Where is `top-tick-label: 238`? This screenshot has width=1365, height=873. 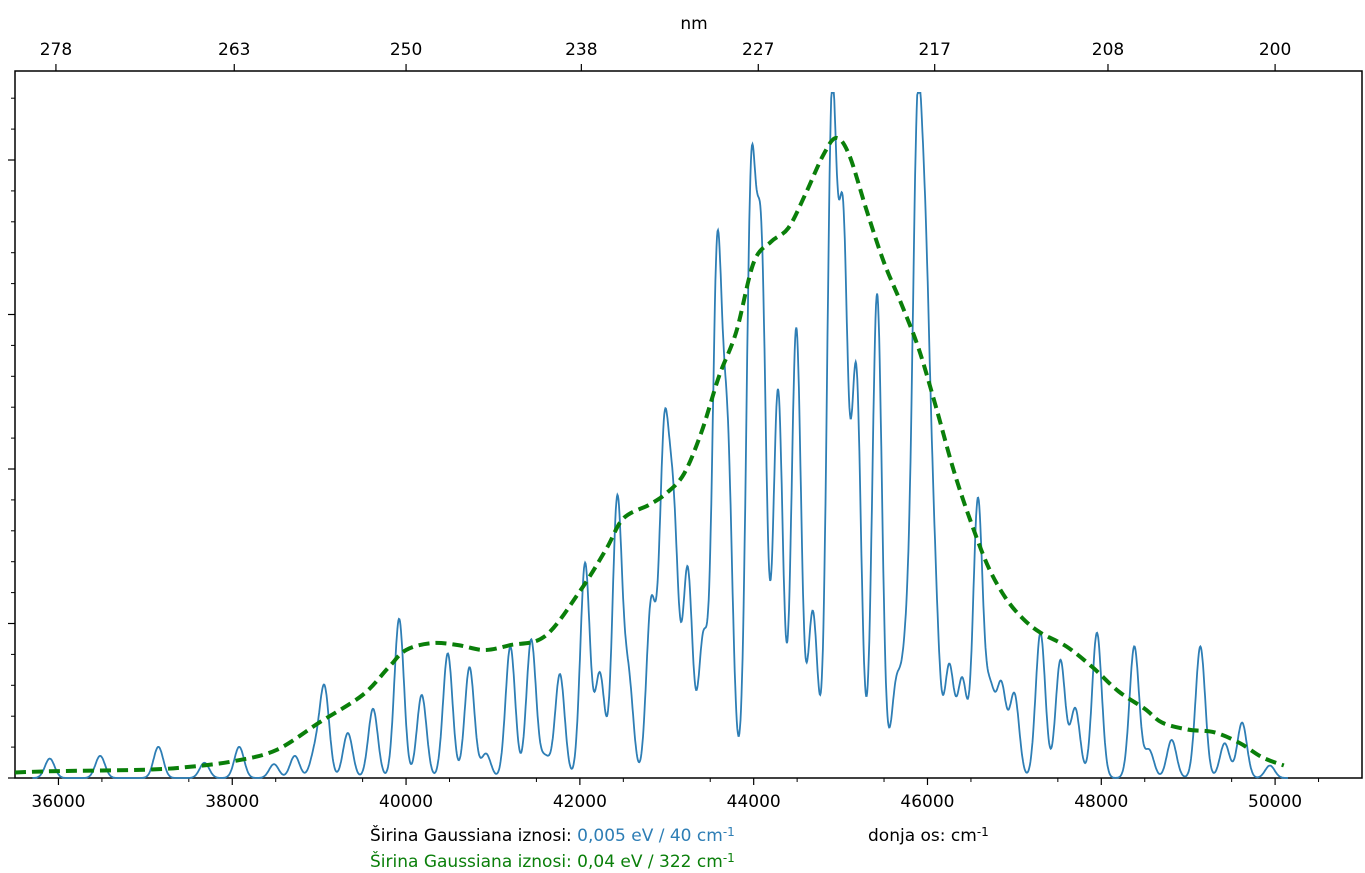 top-tick-label: 238 is located at coordinates (581, 50).